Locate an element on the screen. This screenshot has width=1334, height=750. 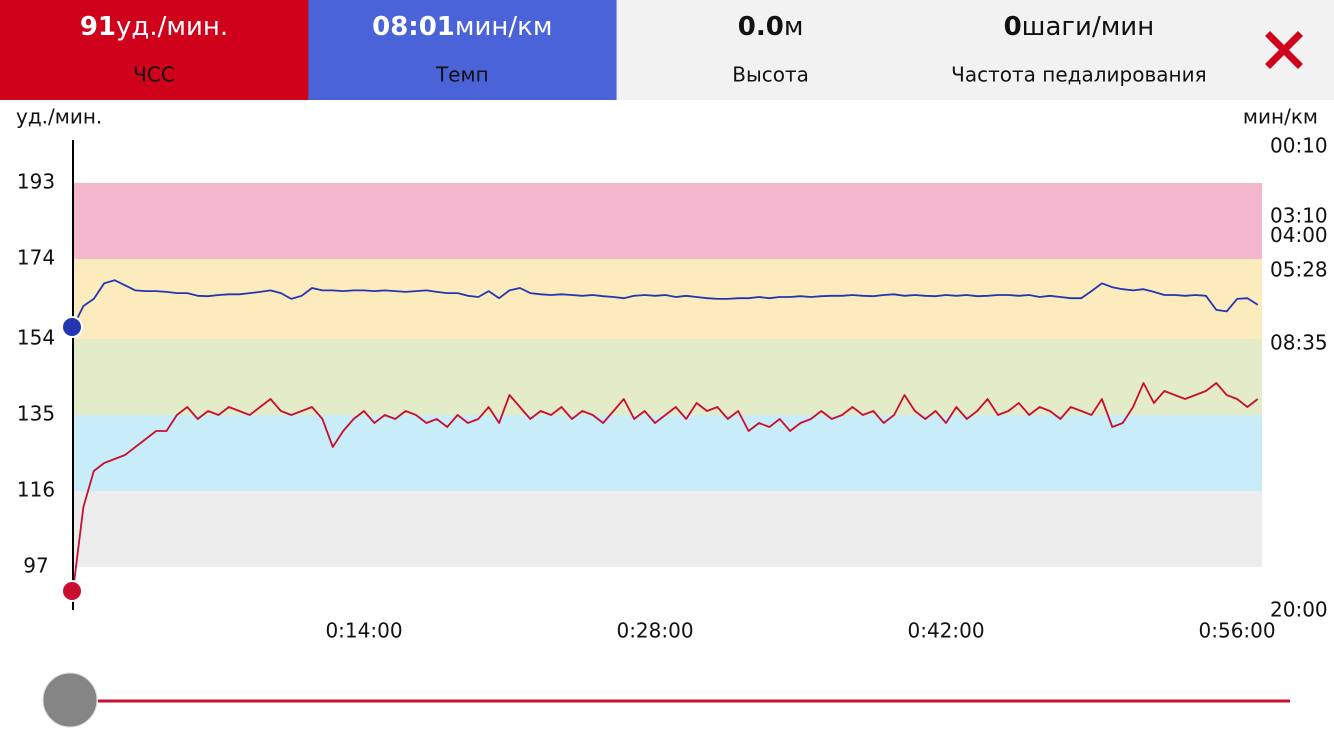
y2-tick-label: 08:35 is located at coordinates (1299, 342).